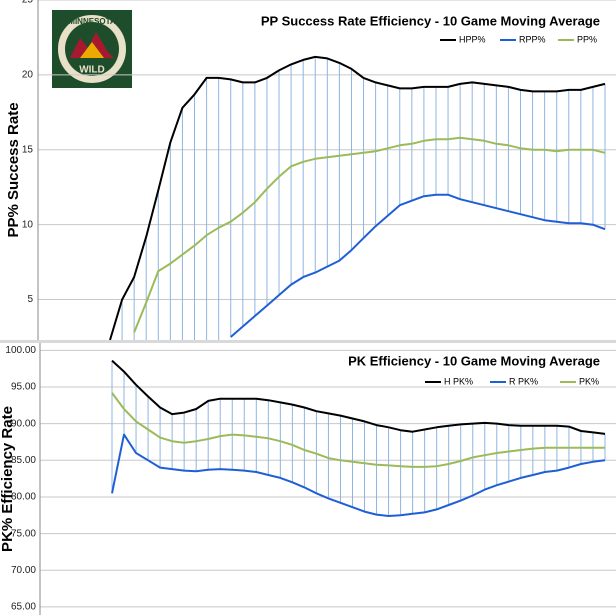  What do you see at coordinates (23, 387) in the screenshot?
I see `y-tick-label: 95.00` at bounding box center [23, 387].